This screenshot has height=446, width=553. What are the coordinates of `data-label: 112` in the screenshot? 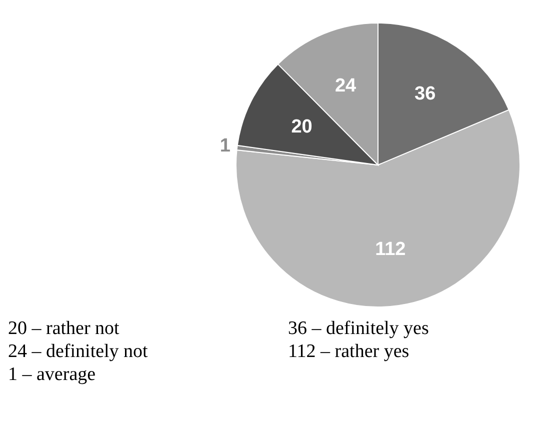 It's located at (390, 249).